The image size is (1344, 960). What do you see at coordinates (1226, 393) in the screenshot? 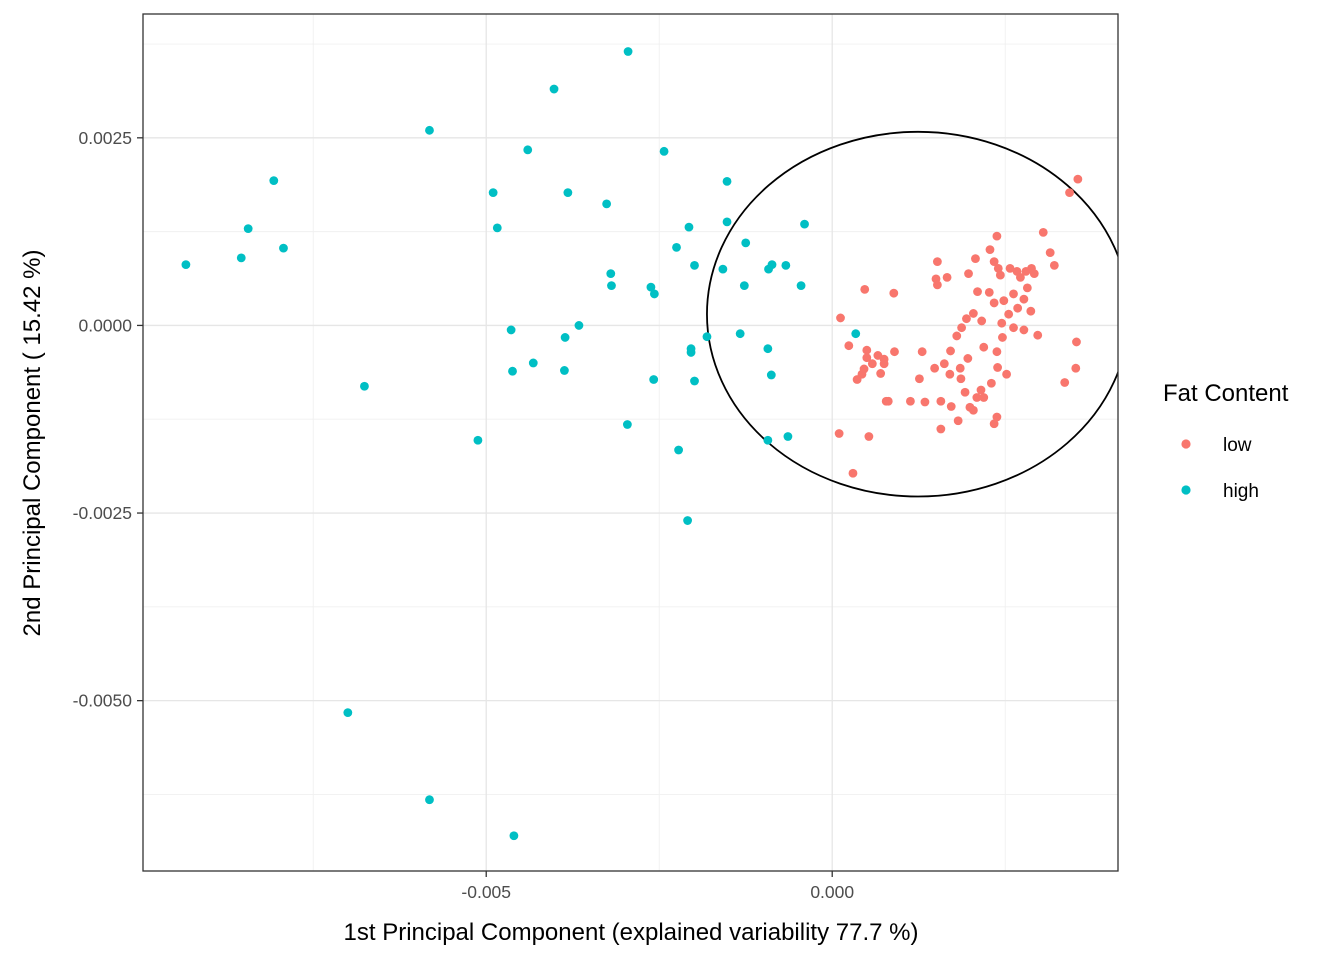
I see `legend-title: Fat Content` at bounding box center [1226, 393].